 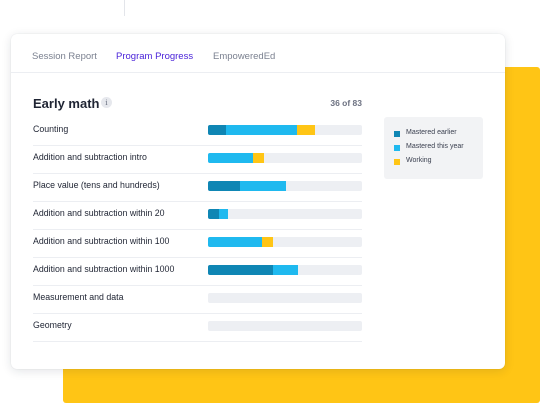 What do you see at coordinates (397, 134) in the screenshot?
I see `legend-swatch-mastered-earlier` at bounding box center [397, 134].